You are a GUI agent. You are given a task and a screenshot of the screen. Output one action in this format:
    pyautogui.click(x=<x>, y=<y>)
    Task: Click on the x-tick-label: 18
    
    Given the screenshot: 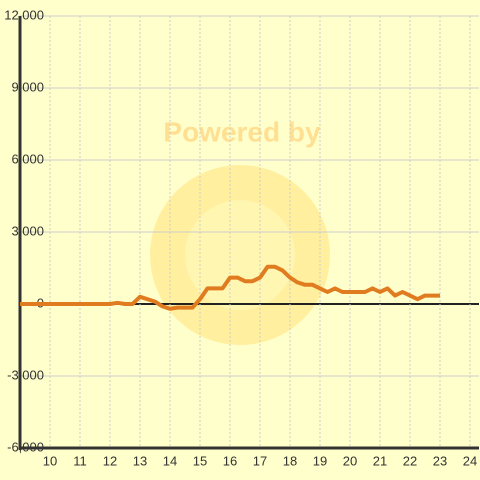 What is the action you would take?
    pyautogui.click(x=290, y=460)
    